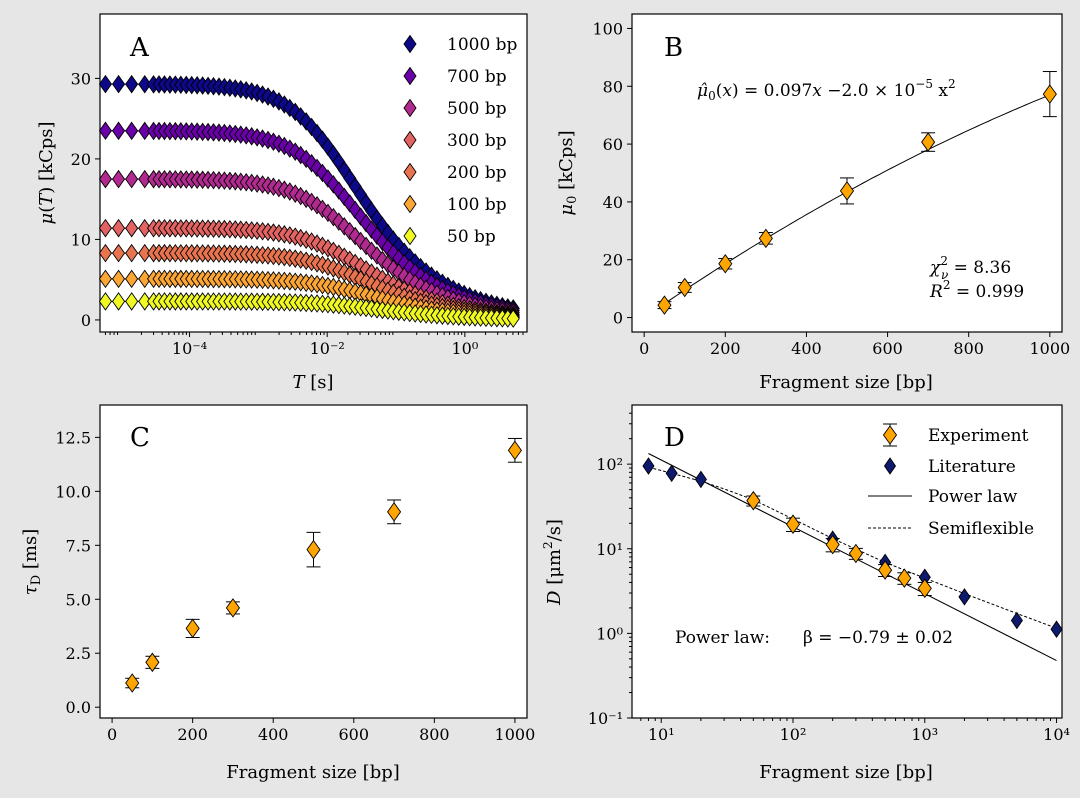  I want to click on panel-b-xtick-label: 600, so click(887, 348).